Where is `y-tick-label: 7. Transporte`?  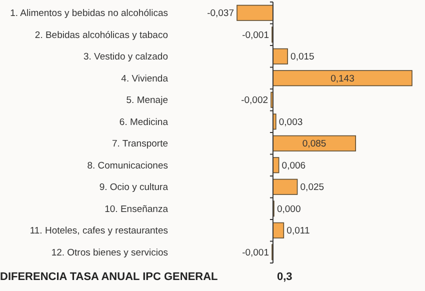 y-tick-label: 7. Transporte is located at coordinates (140, 144).